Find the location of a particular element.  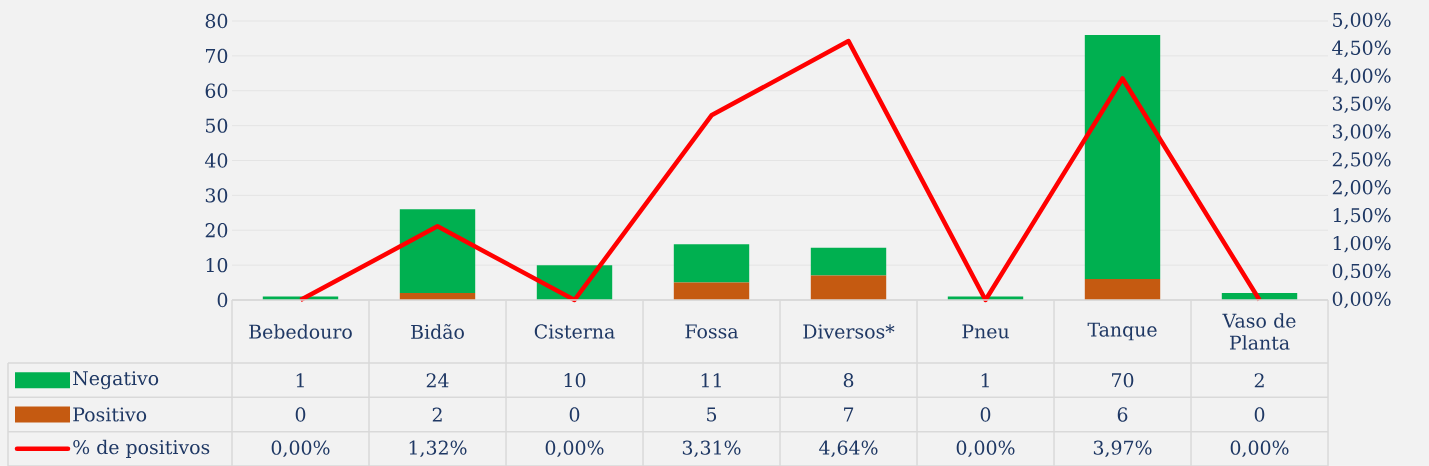

y-tick-label: 30 is located at coordinates (216, 195).